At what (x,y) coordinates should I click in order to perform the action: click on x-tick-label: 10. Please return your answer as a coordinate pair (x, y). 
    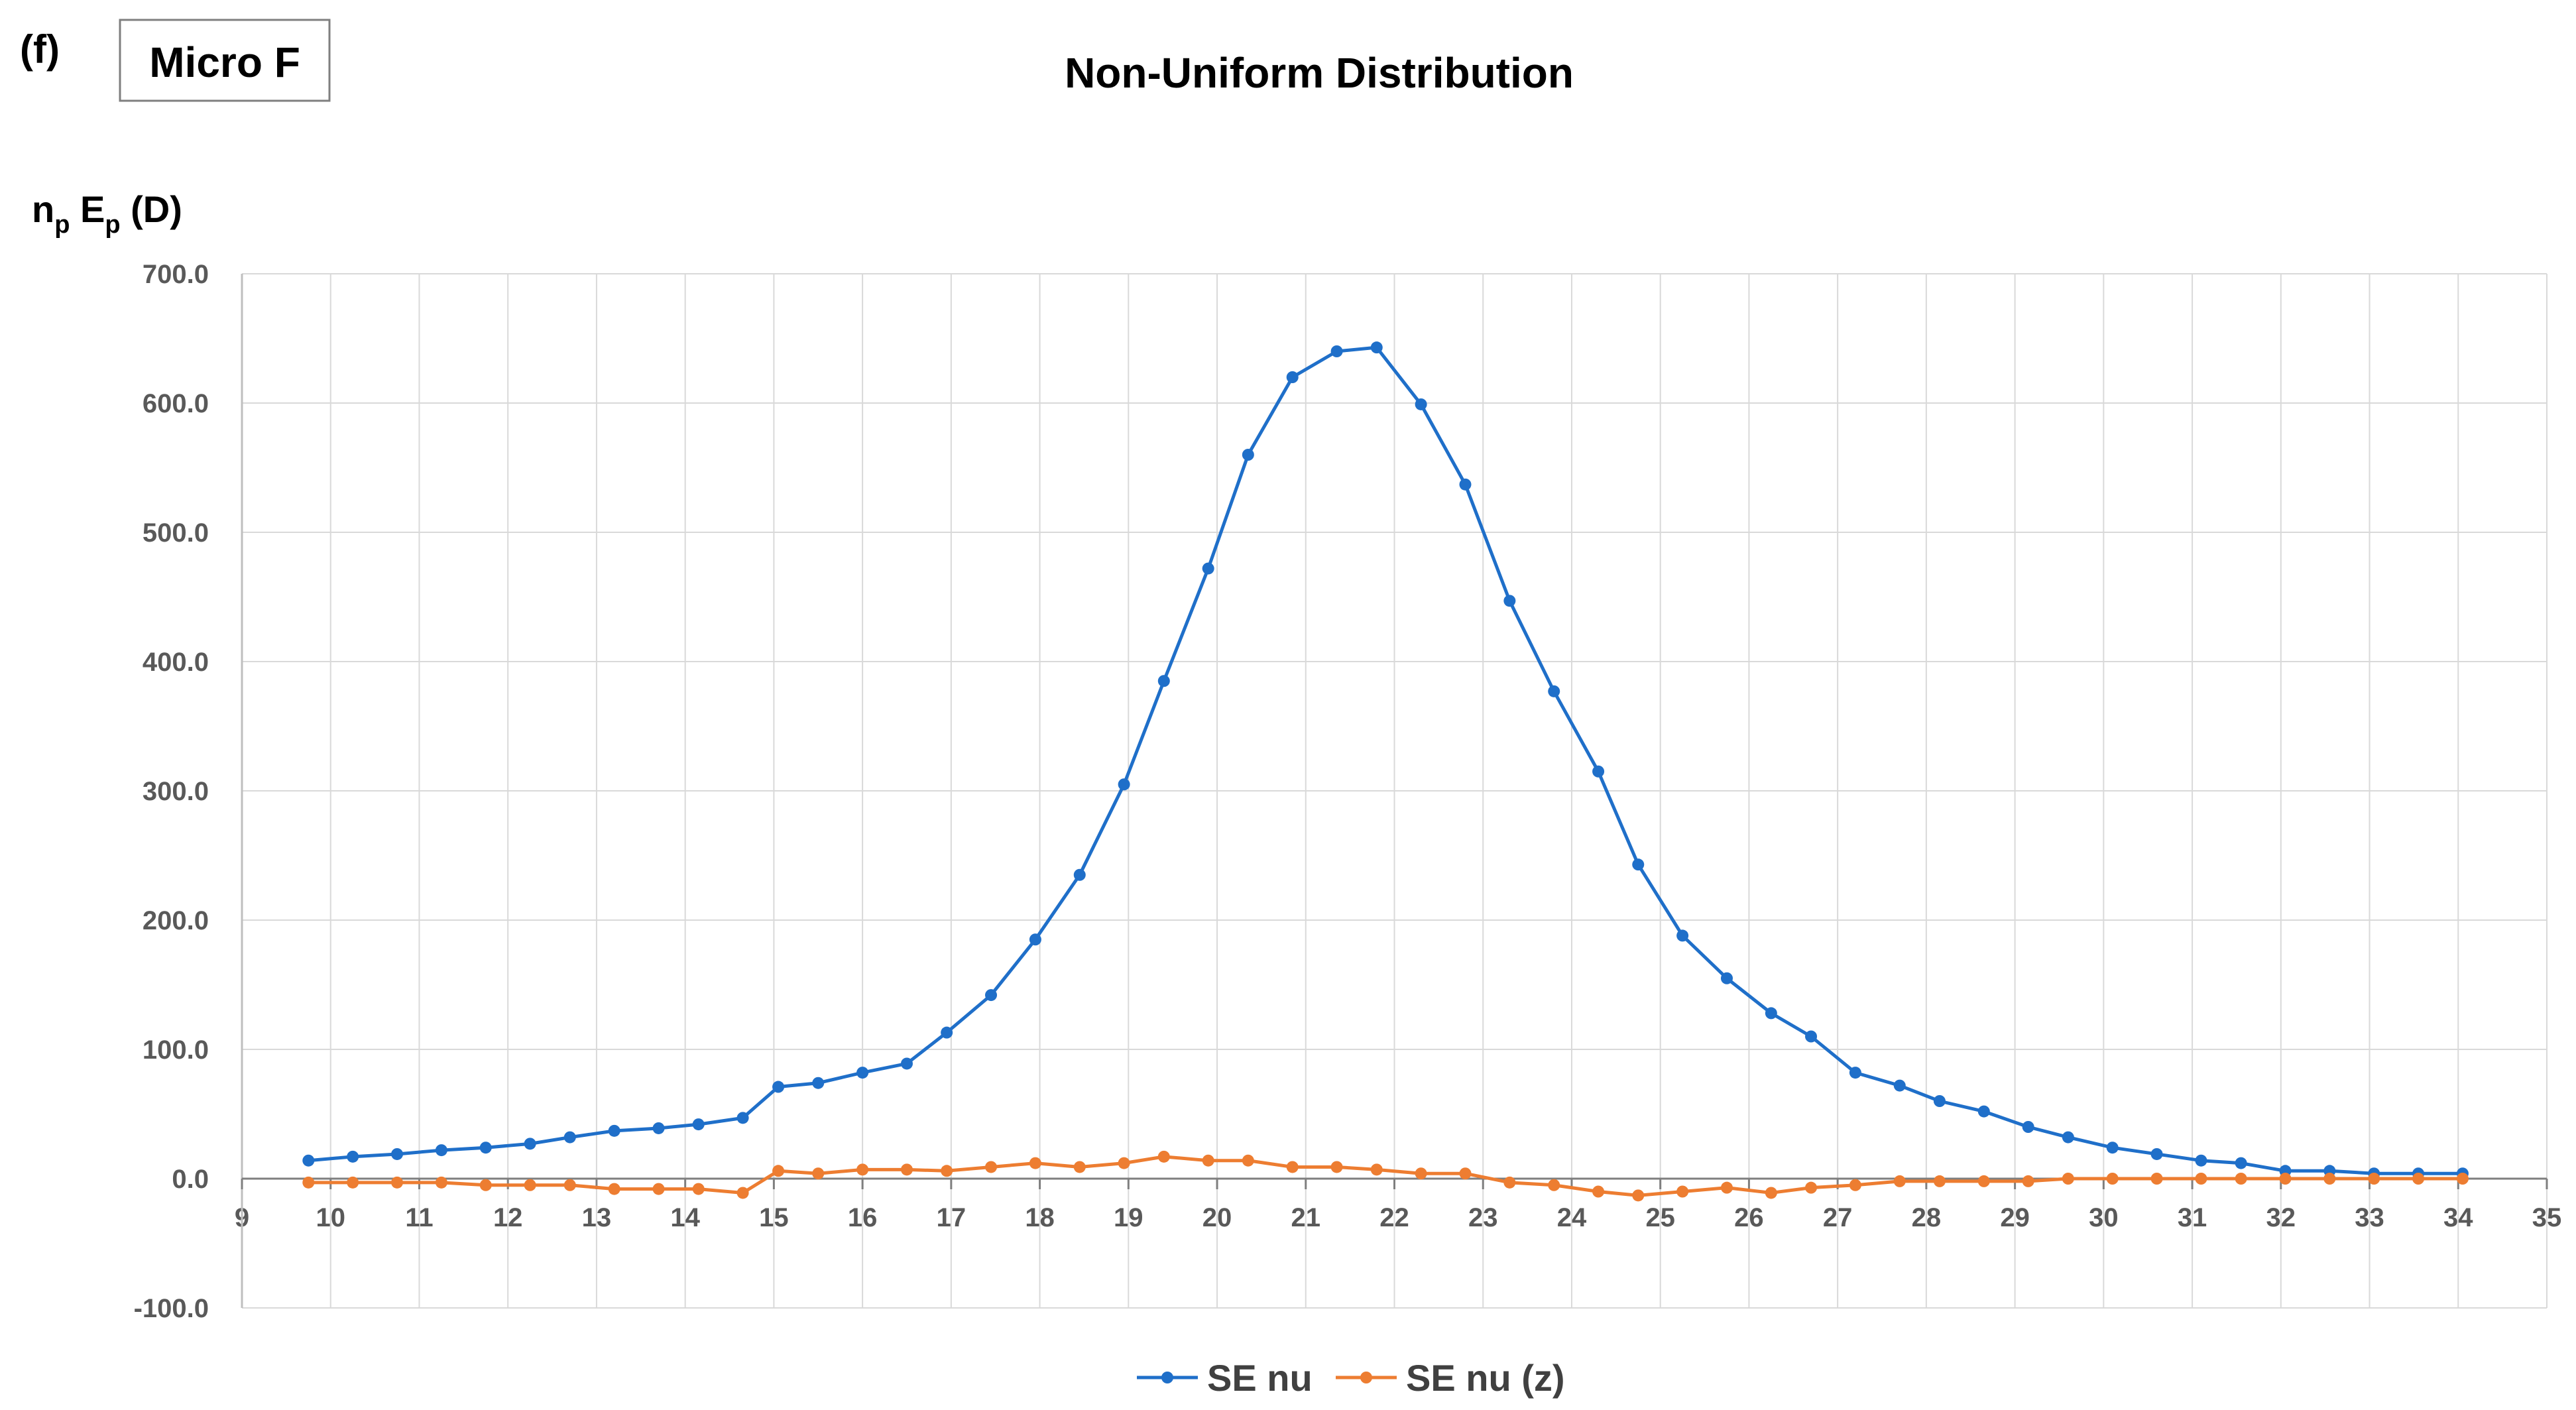
    Looking at the image, I should click on (330, 1217).